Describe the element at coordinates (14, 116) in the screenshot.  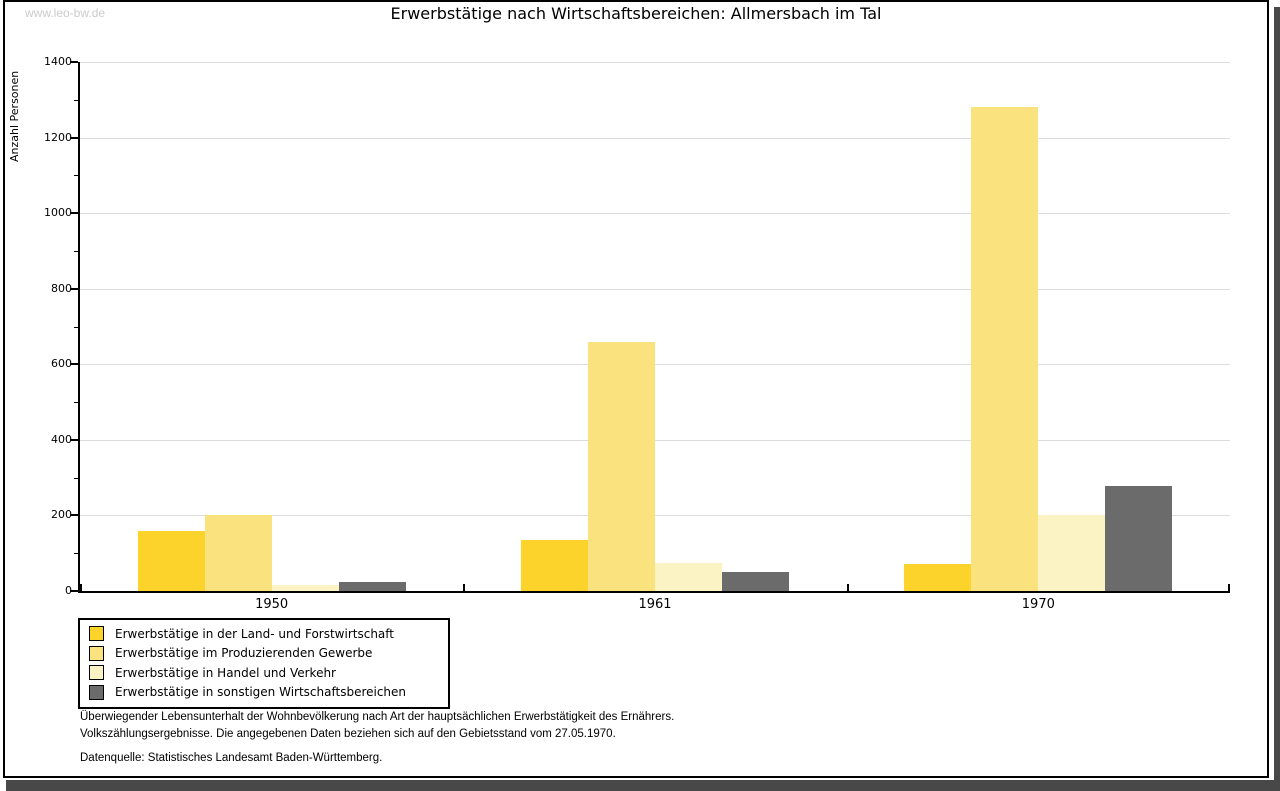
I see `y-axis-title: Anzahl Personen` at that location.